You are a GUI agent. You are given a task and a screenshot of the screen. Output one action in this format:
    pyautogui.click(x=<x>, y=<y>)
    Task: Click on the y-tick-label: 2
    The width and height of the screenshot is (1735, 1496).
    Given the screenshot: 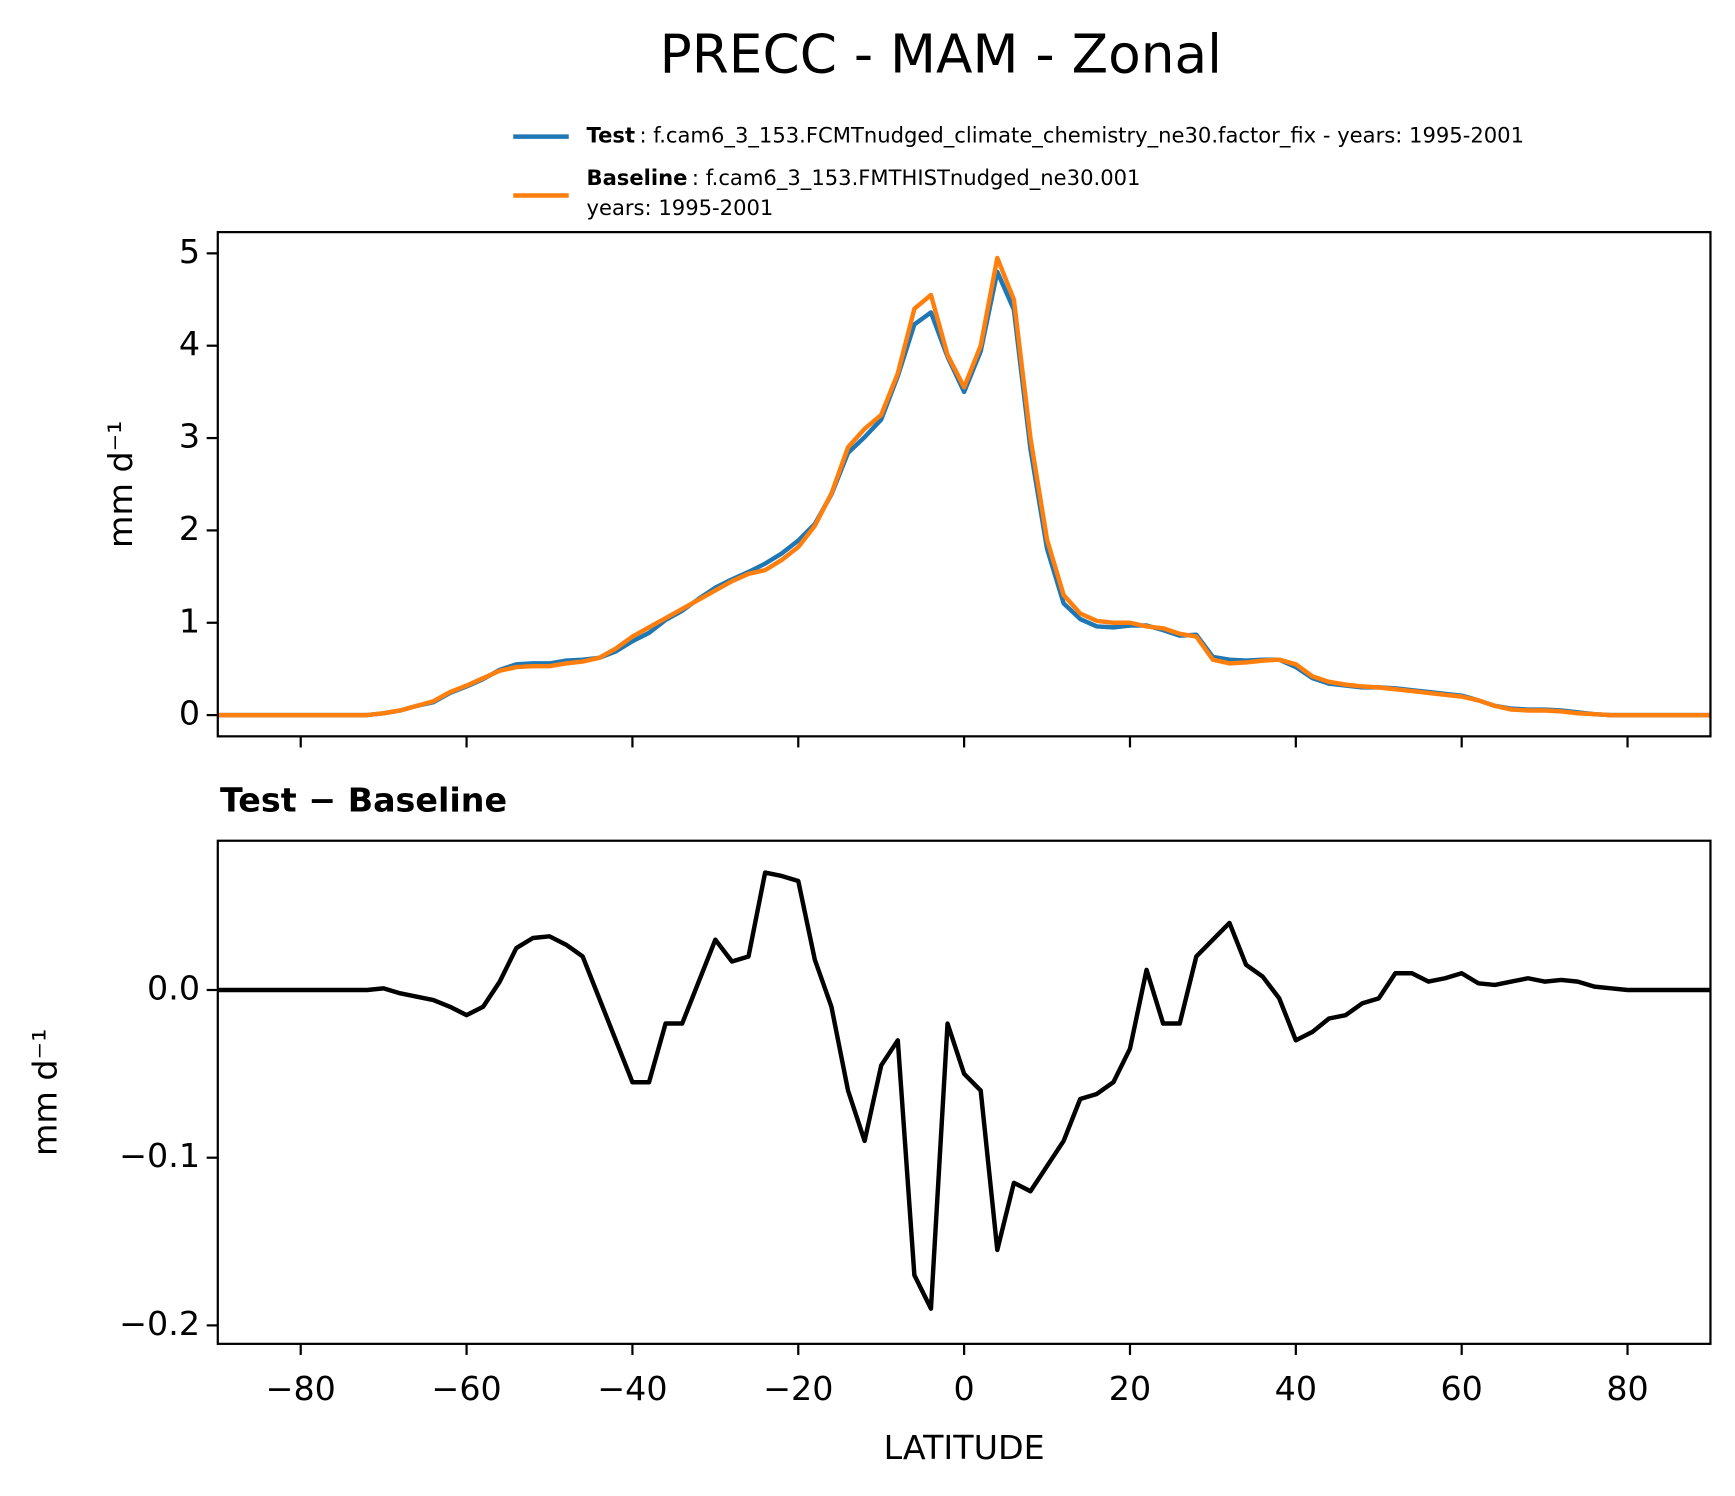 What is the action you would take?
    pyautogui.click(x=189, y=528)
    